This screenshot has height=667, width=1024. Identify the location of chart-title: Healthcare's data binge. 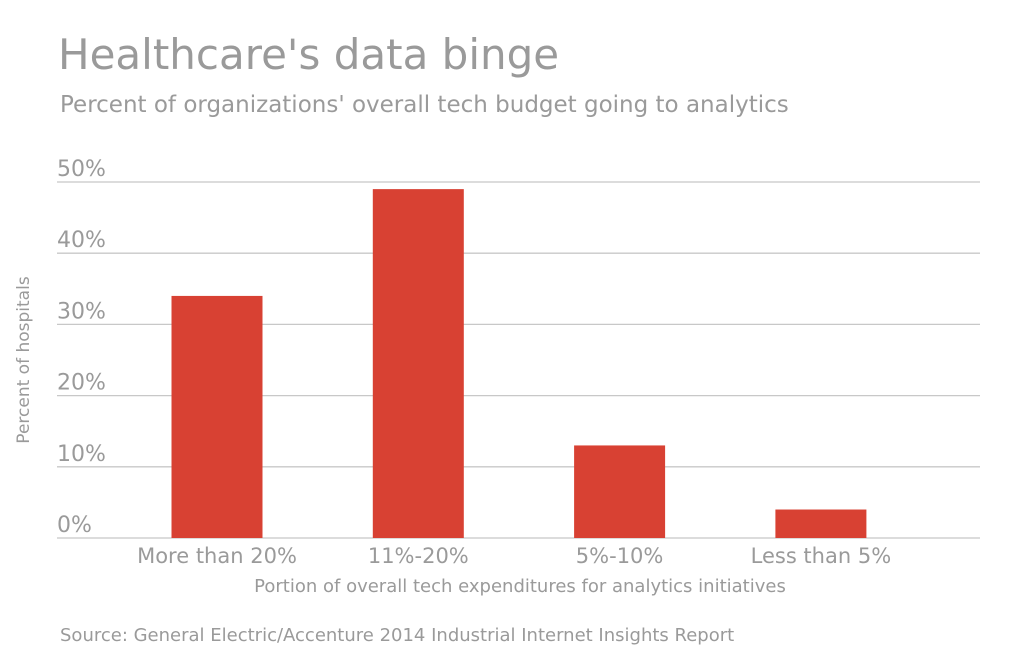
(309, 54).